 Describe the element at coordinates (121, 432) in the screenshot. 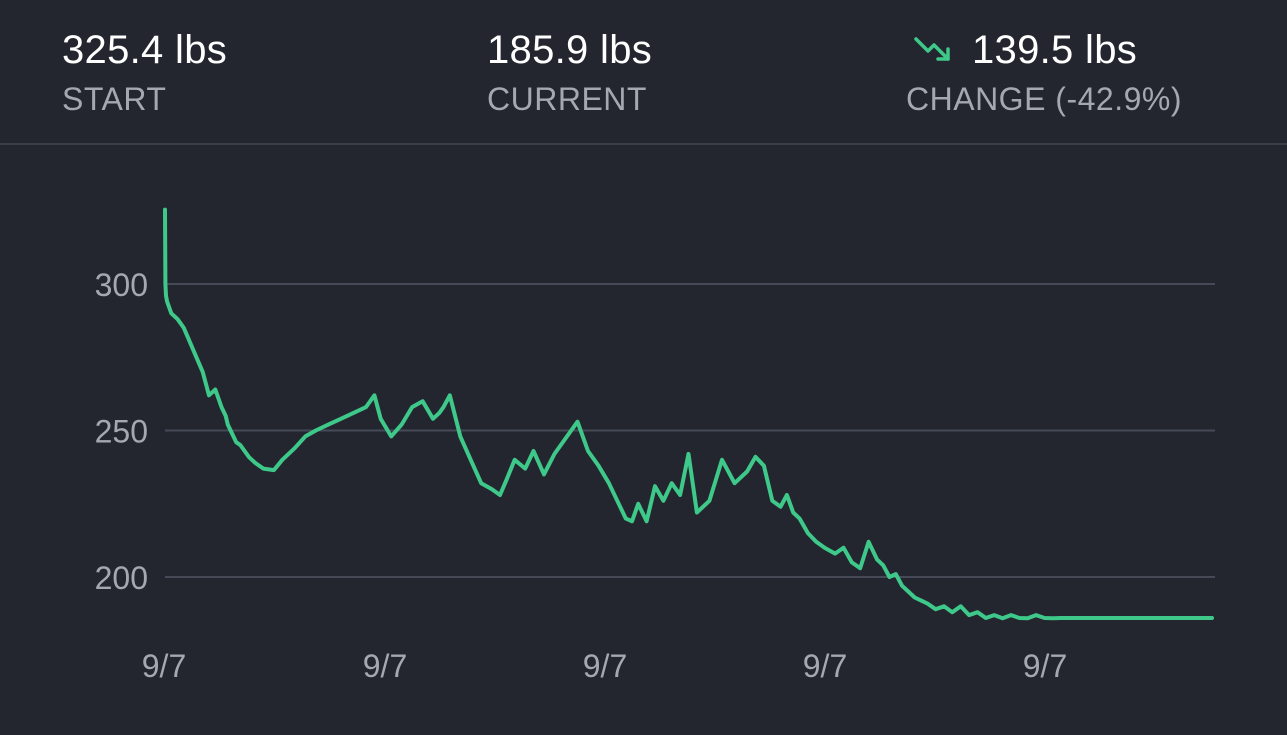

I see `y-tick-label: 250` at that location.